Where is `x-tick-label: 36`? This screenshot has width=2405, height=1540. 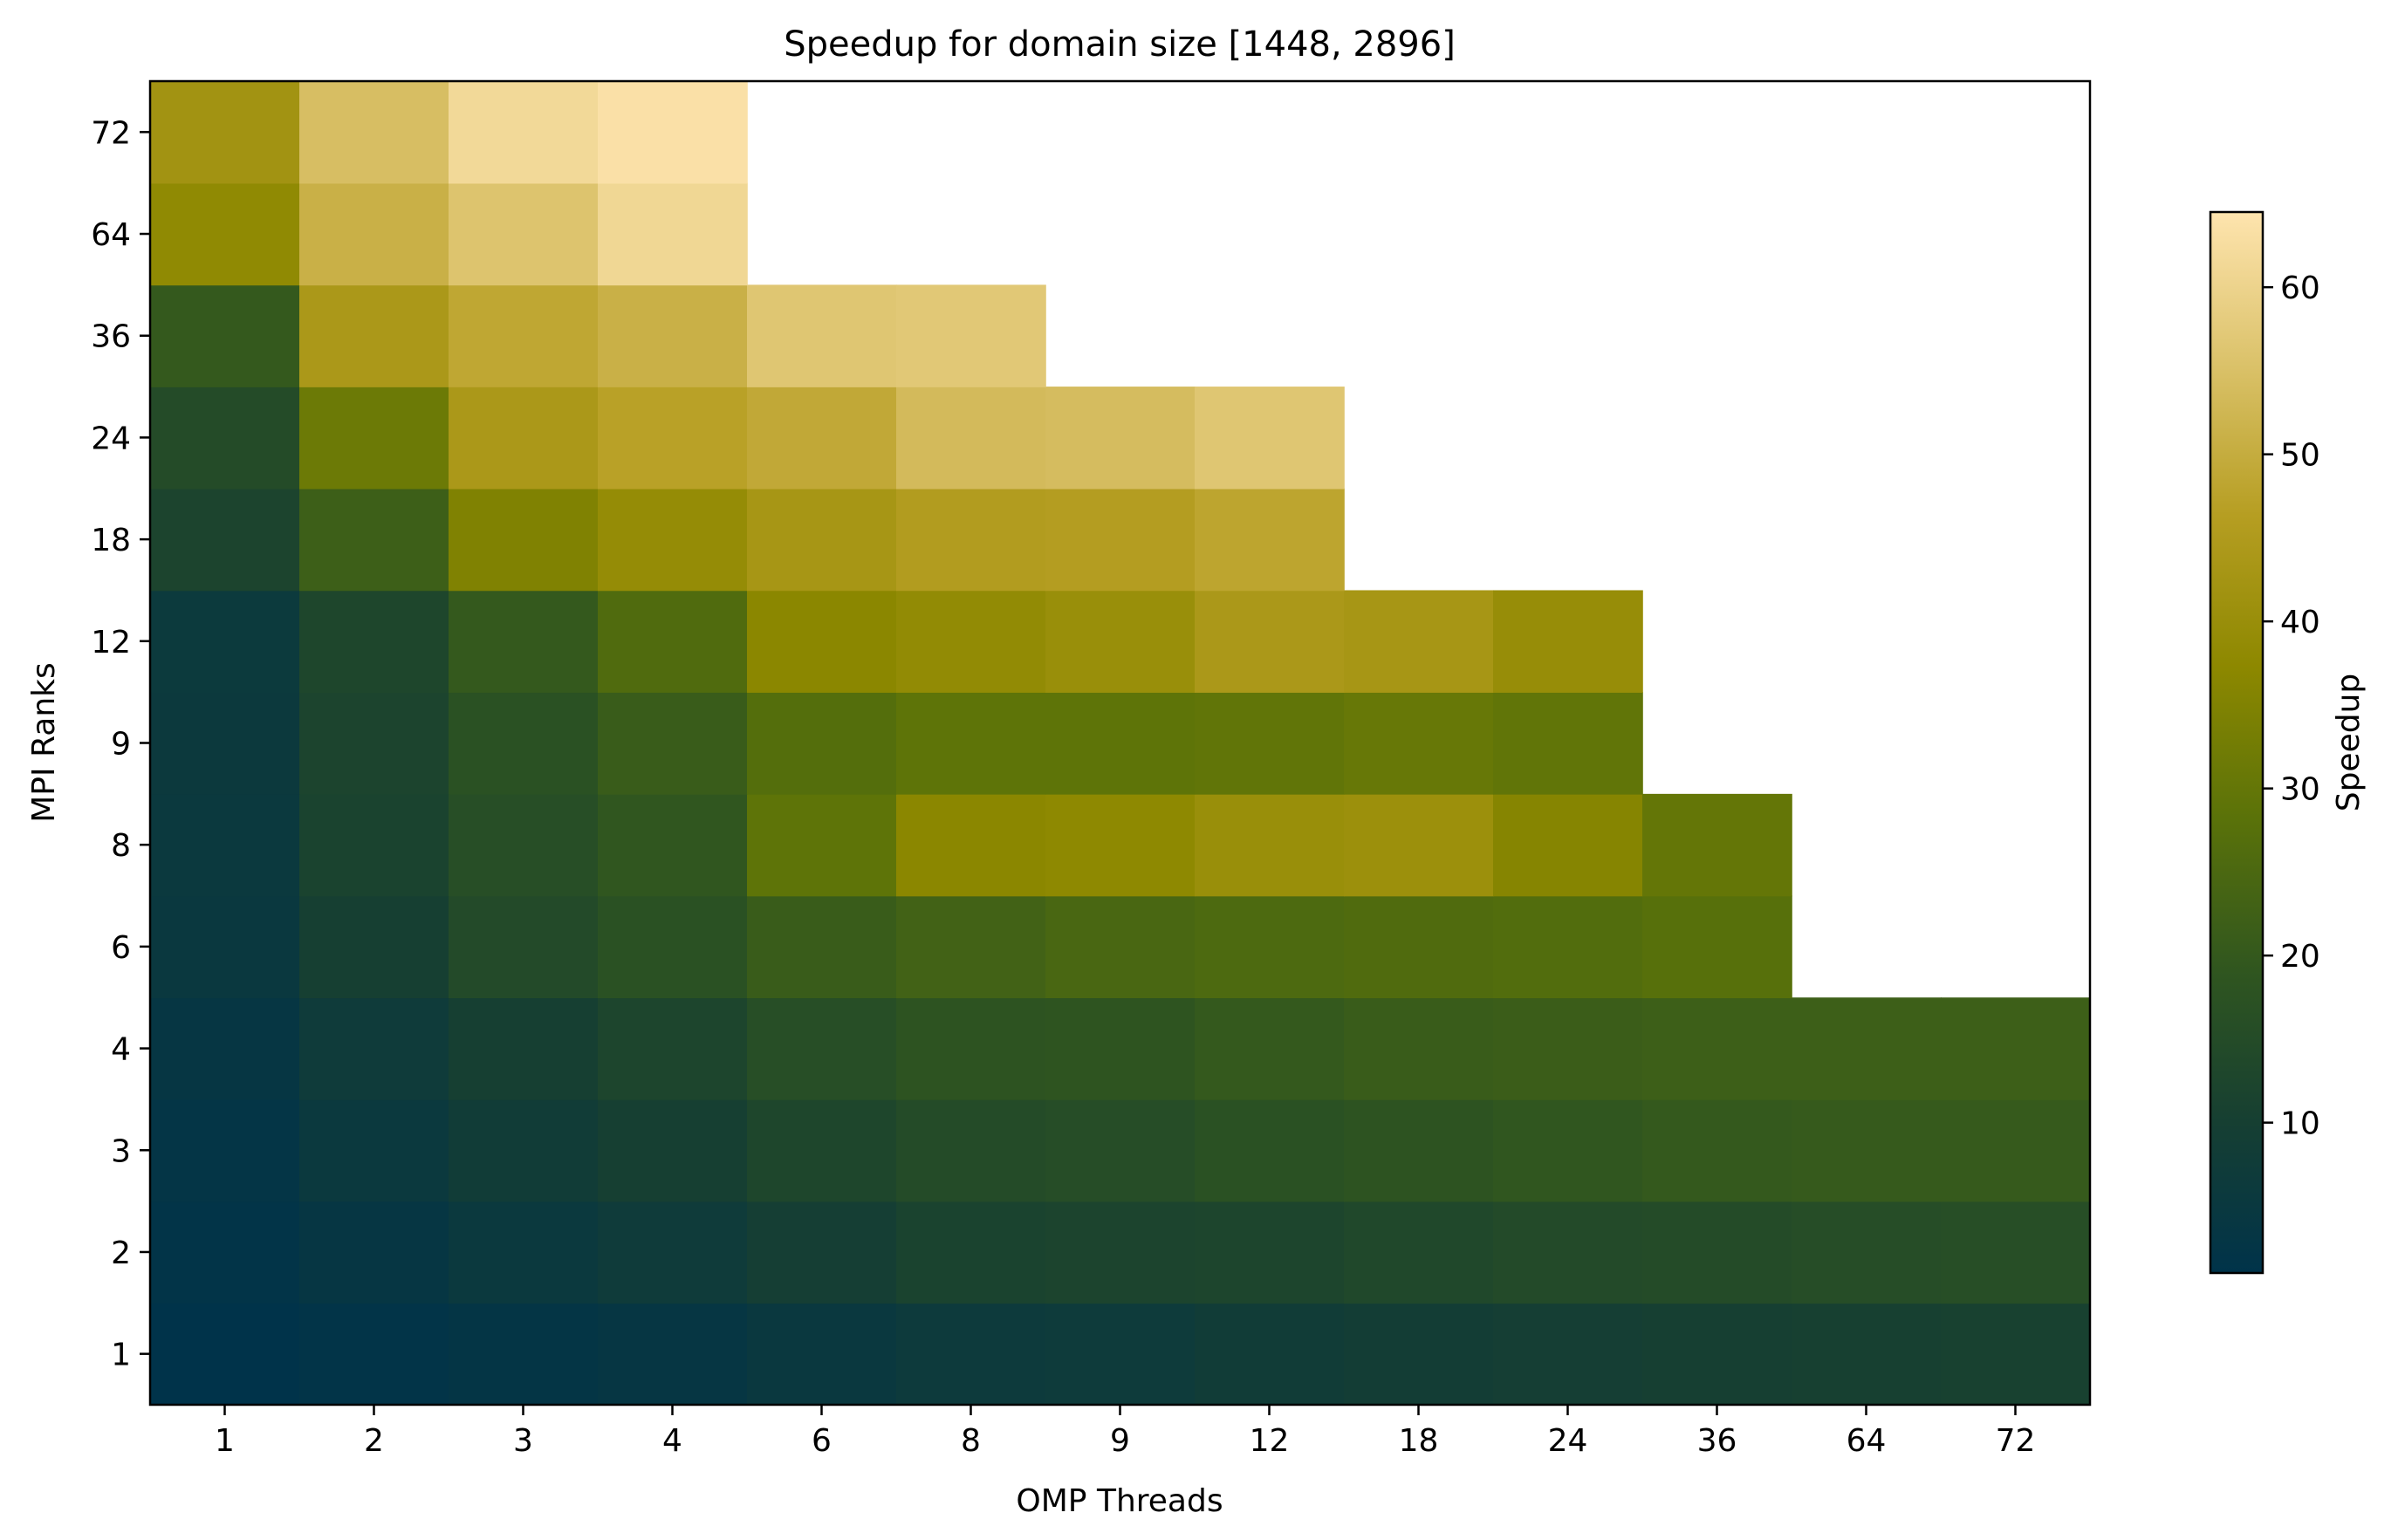
x-tick-label: 36 is located at coordinates (1717, 1441).